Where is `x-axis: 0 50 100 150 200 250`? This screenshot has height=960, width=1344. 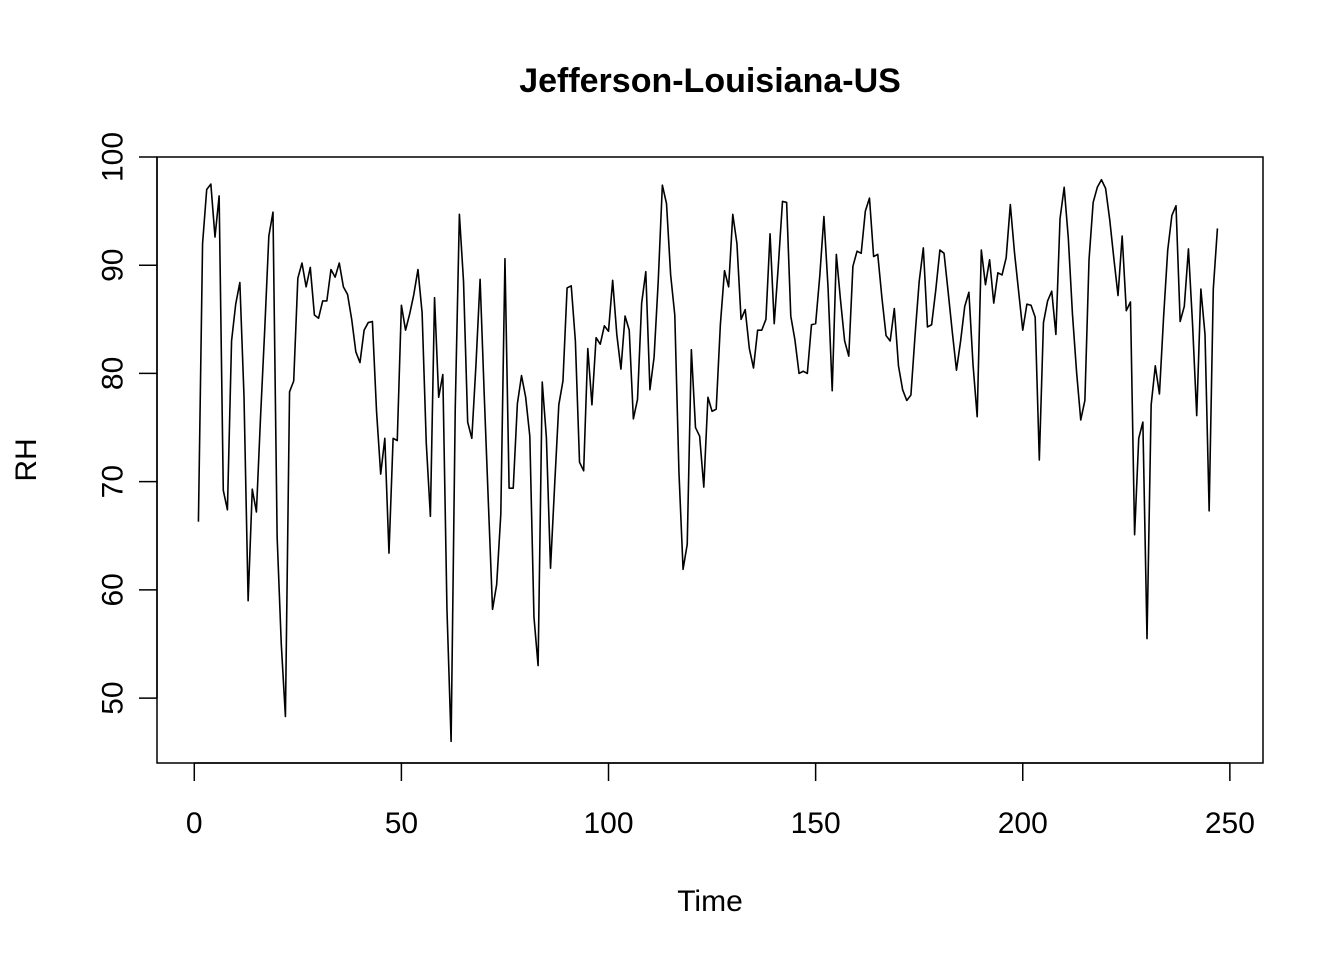
x-axis: 0 50 100 150 200 250 is located at coordinates (720, 801).